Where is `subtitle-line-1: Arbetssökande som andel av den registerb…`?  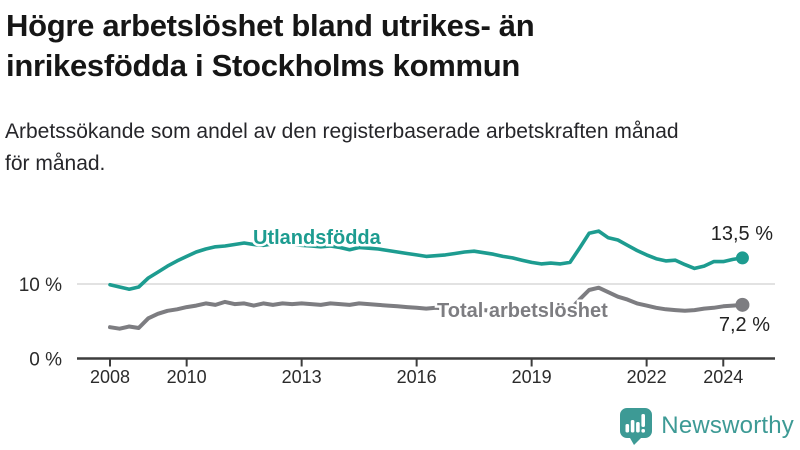
subtitle-line-1: Arbetssökande som andel av den registerb… is located at coordinates (342, 131).